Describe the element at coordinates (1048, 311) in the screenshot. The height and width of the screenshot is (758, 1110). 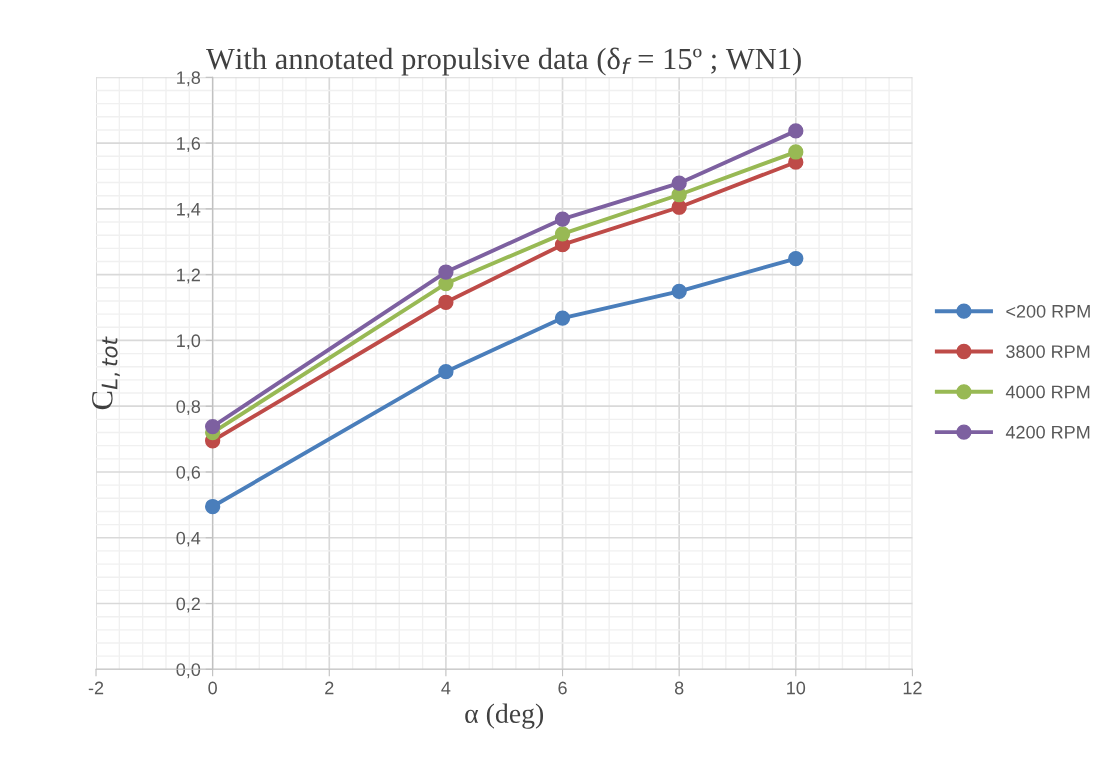
I see `legend-label: <200 RPM` at that location.